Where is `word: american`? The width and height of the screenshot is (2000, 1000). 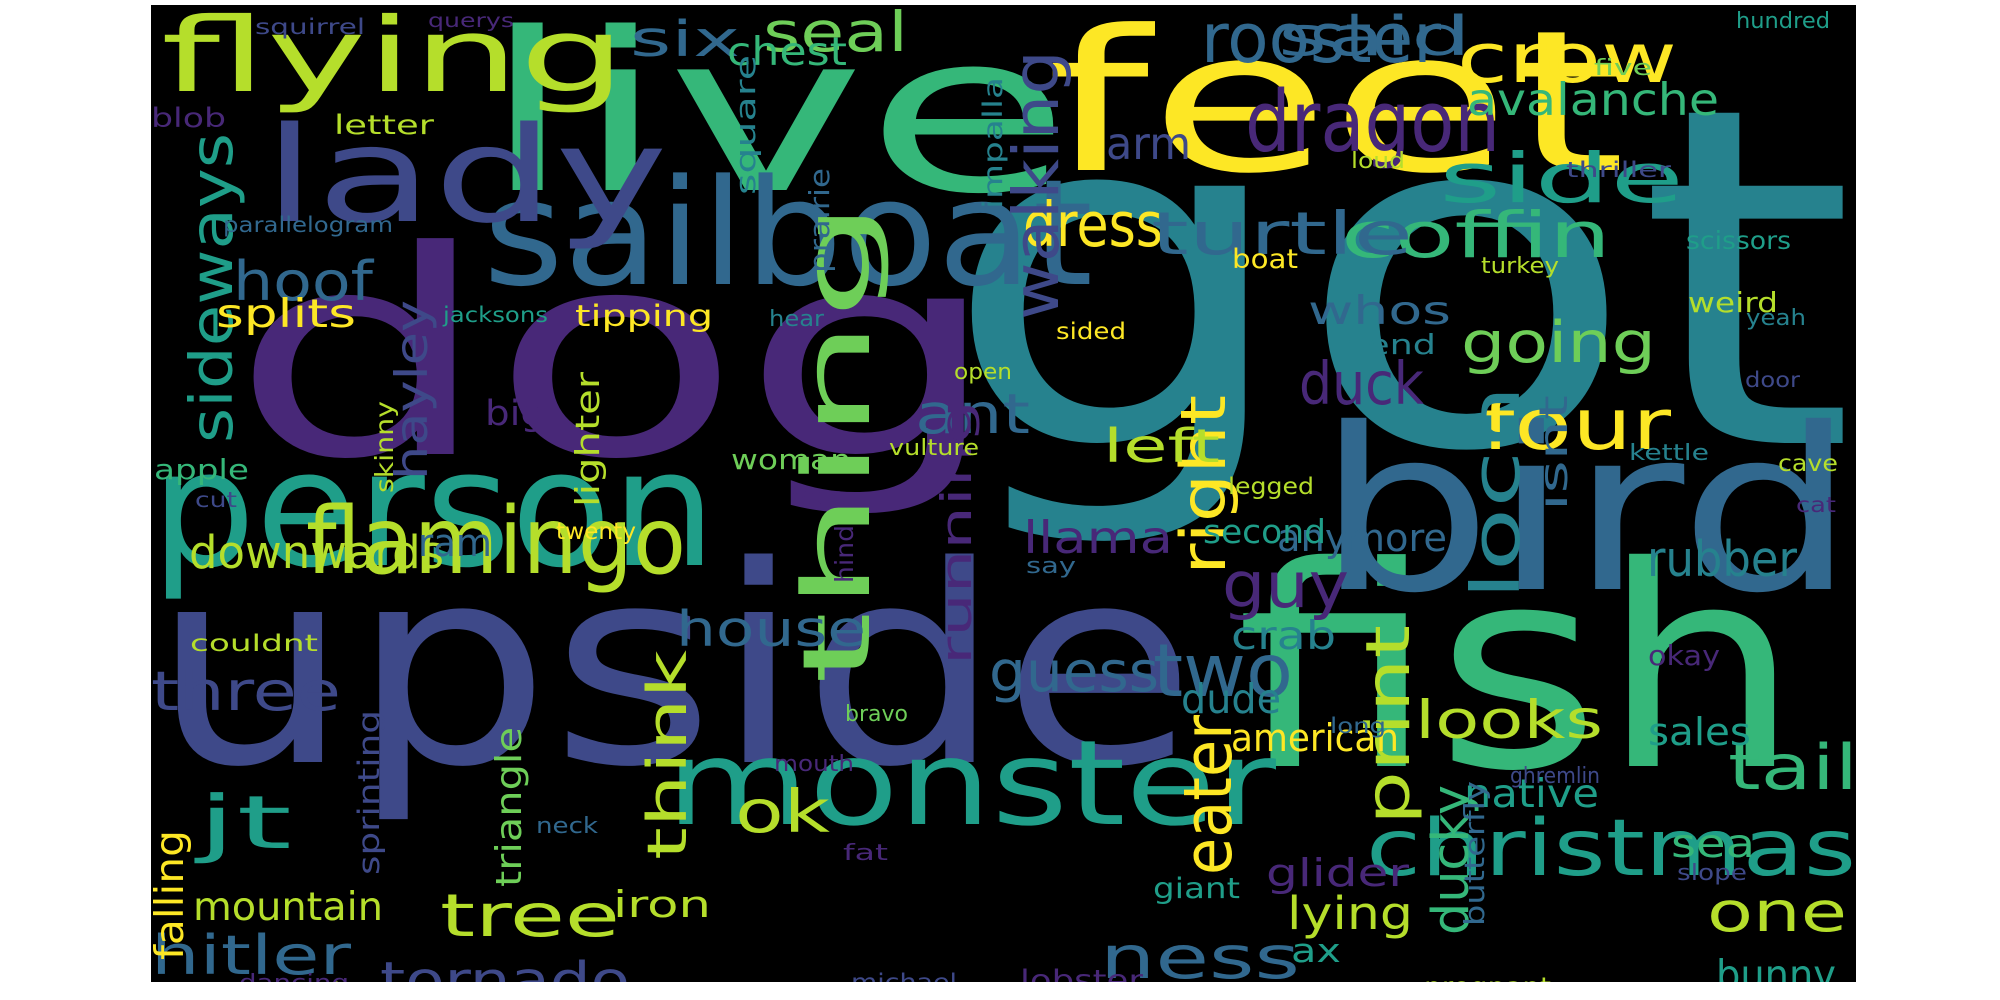 word: american is located at coordinates (1315, 739).